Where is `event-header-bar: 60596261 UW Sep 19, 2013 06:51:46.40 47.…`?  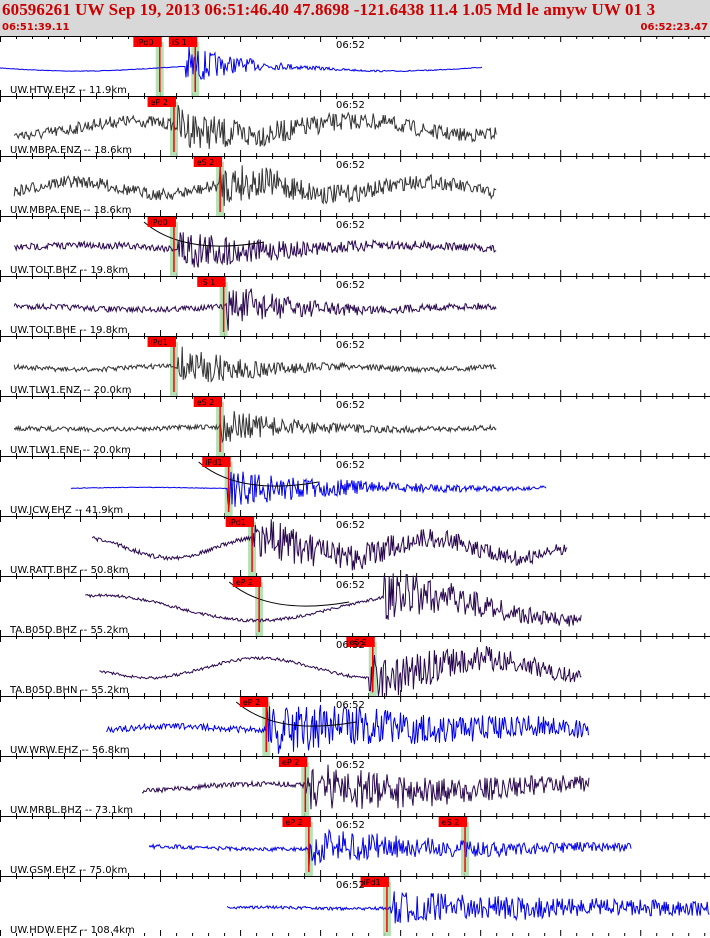 event-header-bar: 60596261 UW Sep 19, 2013 06:51:46.40 47.… is located at coordinates (355, 18).